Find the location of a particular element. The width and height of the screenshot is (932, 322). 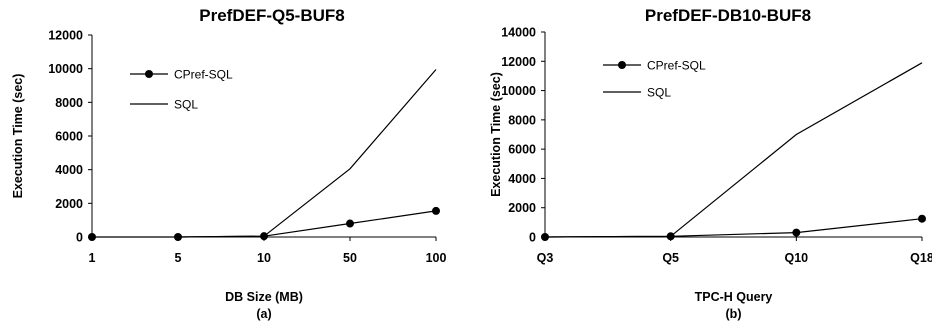

x-tick-label: 5 is located at coordinates (178, 258).